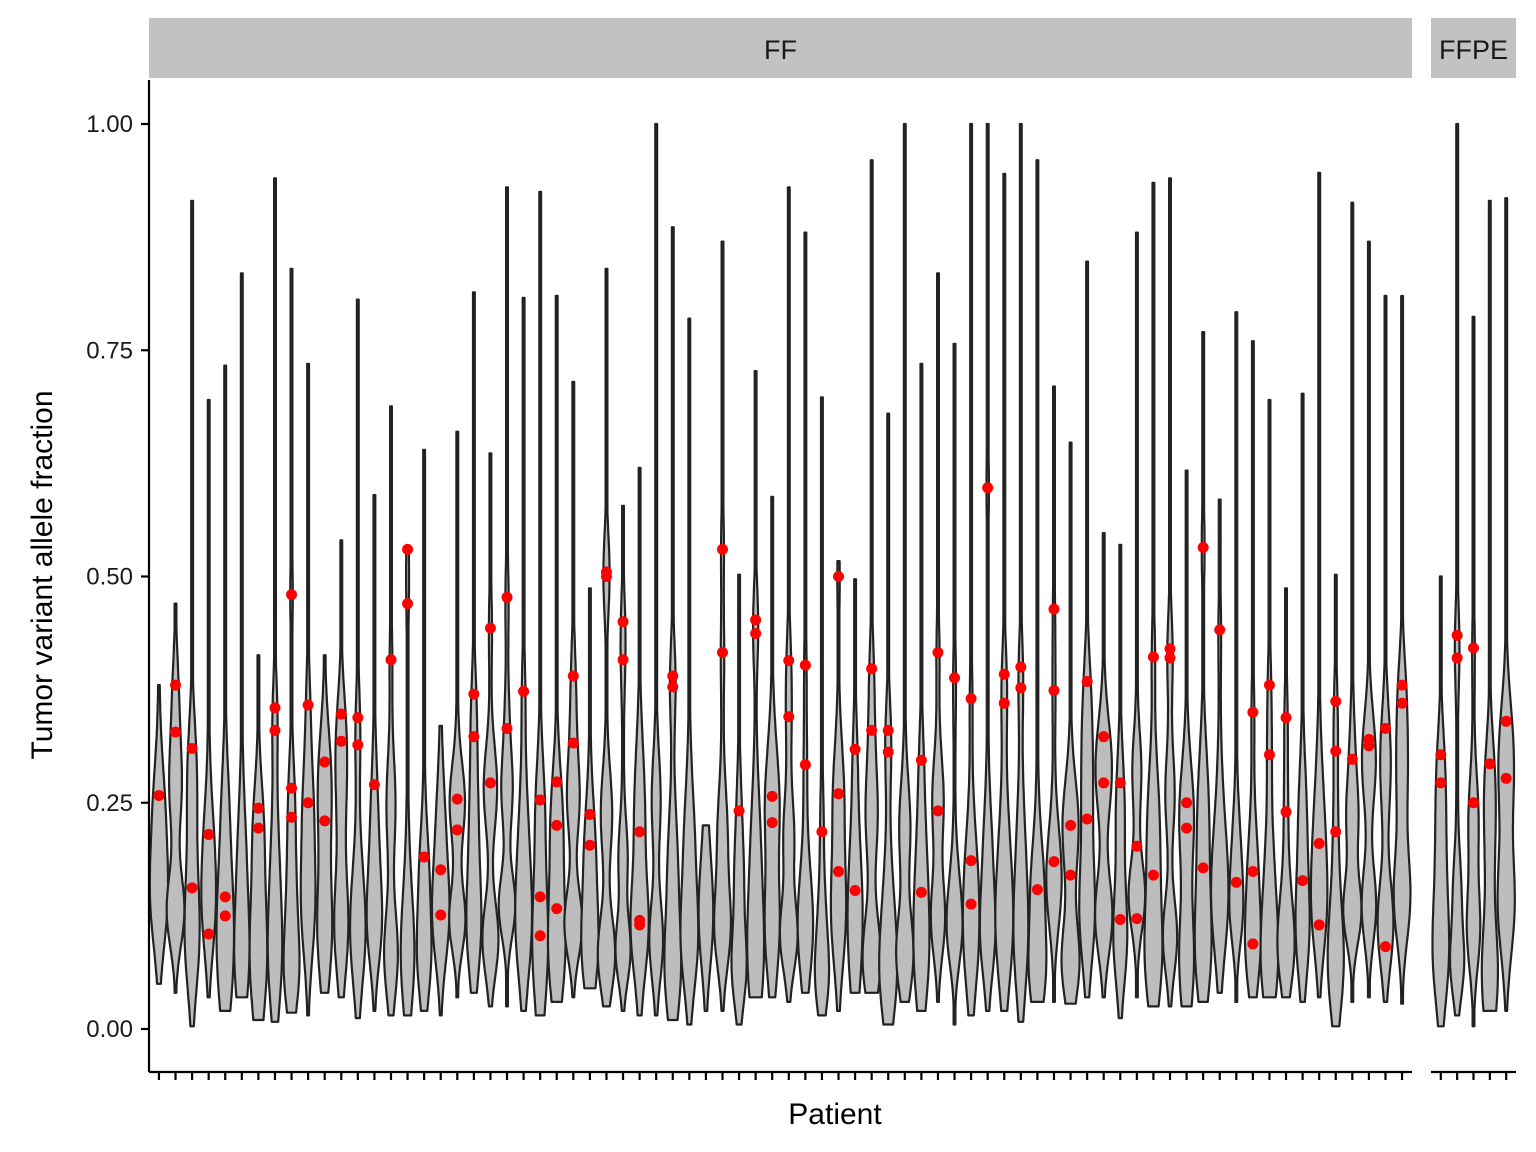 The image size is (1536, 1152). Describe the element at coordinates (109, 350) in the screenshot. I see `y-tick-label: 0.75` at that location.